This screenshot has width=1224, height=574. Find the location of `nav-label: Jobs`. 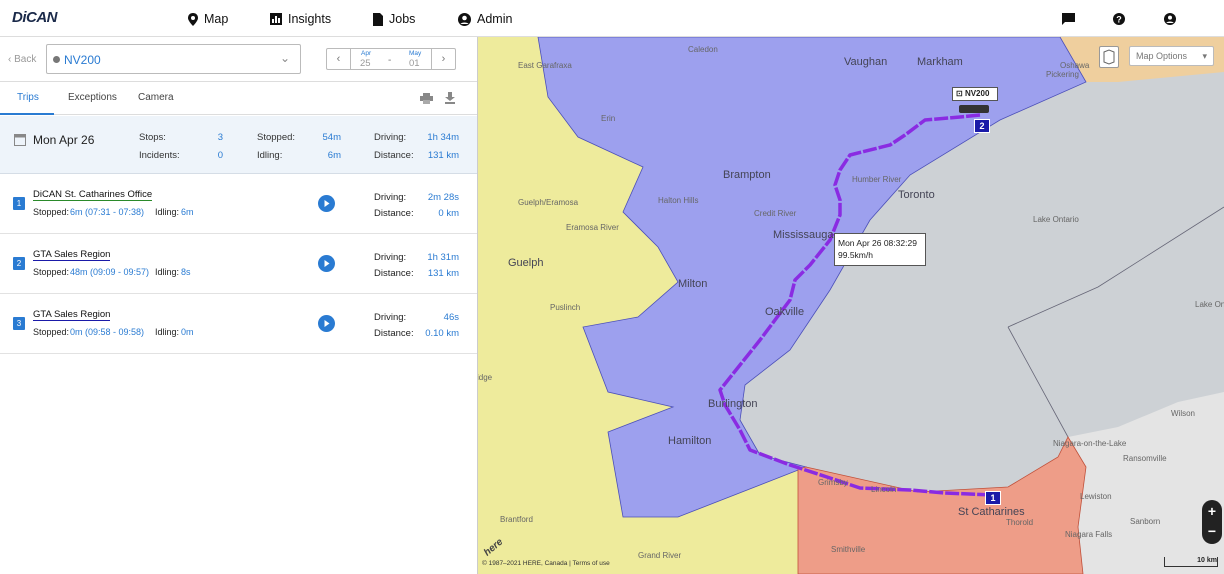

nav-label: Jobs is located at coordinates (402, 19).